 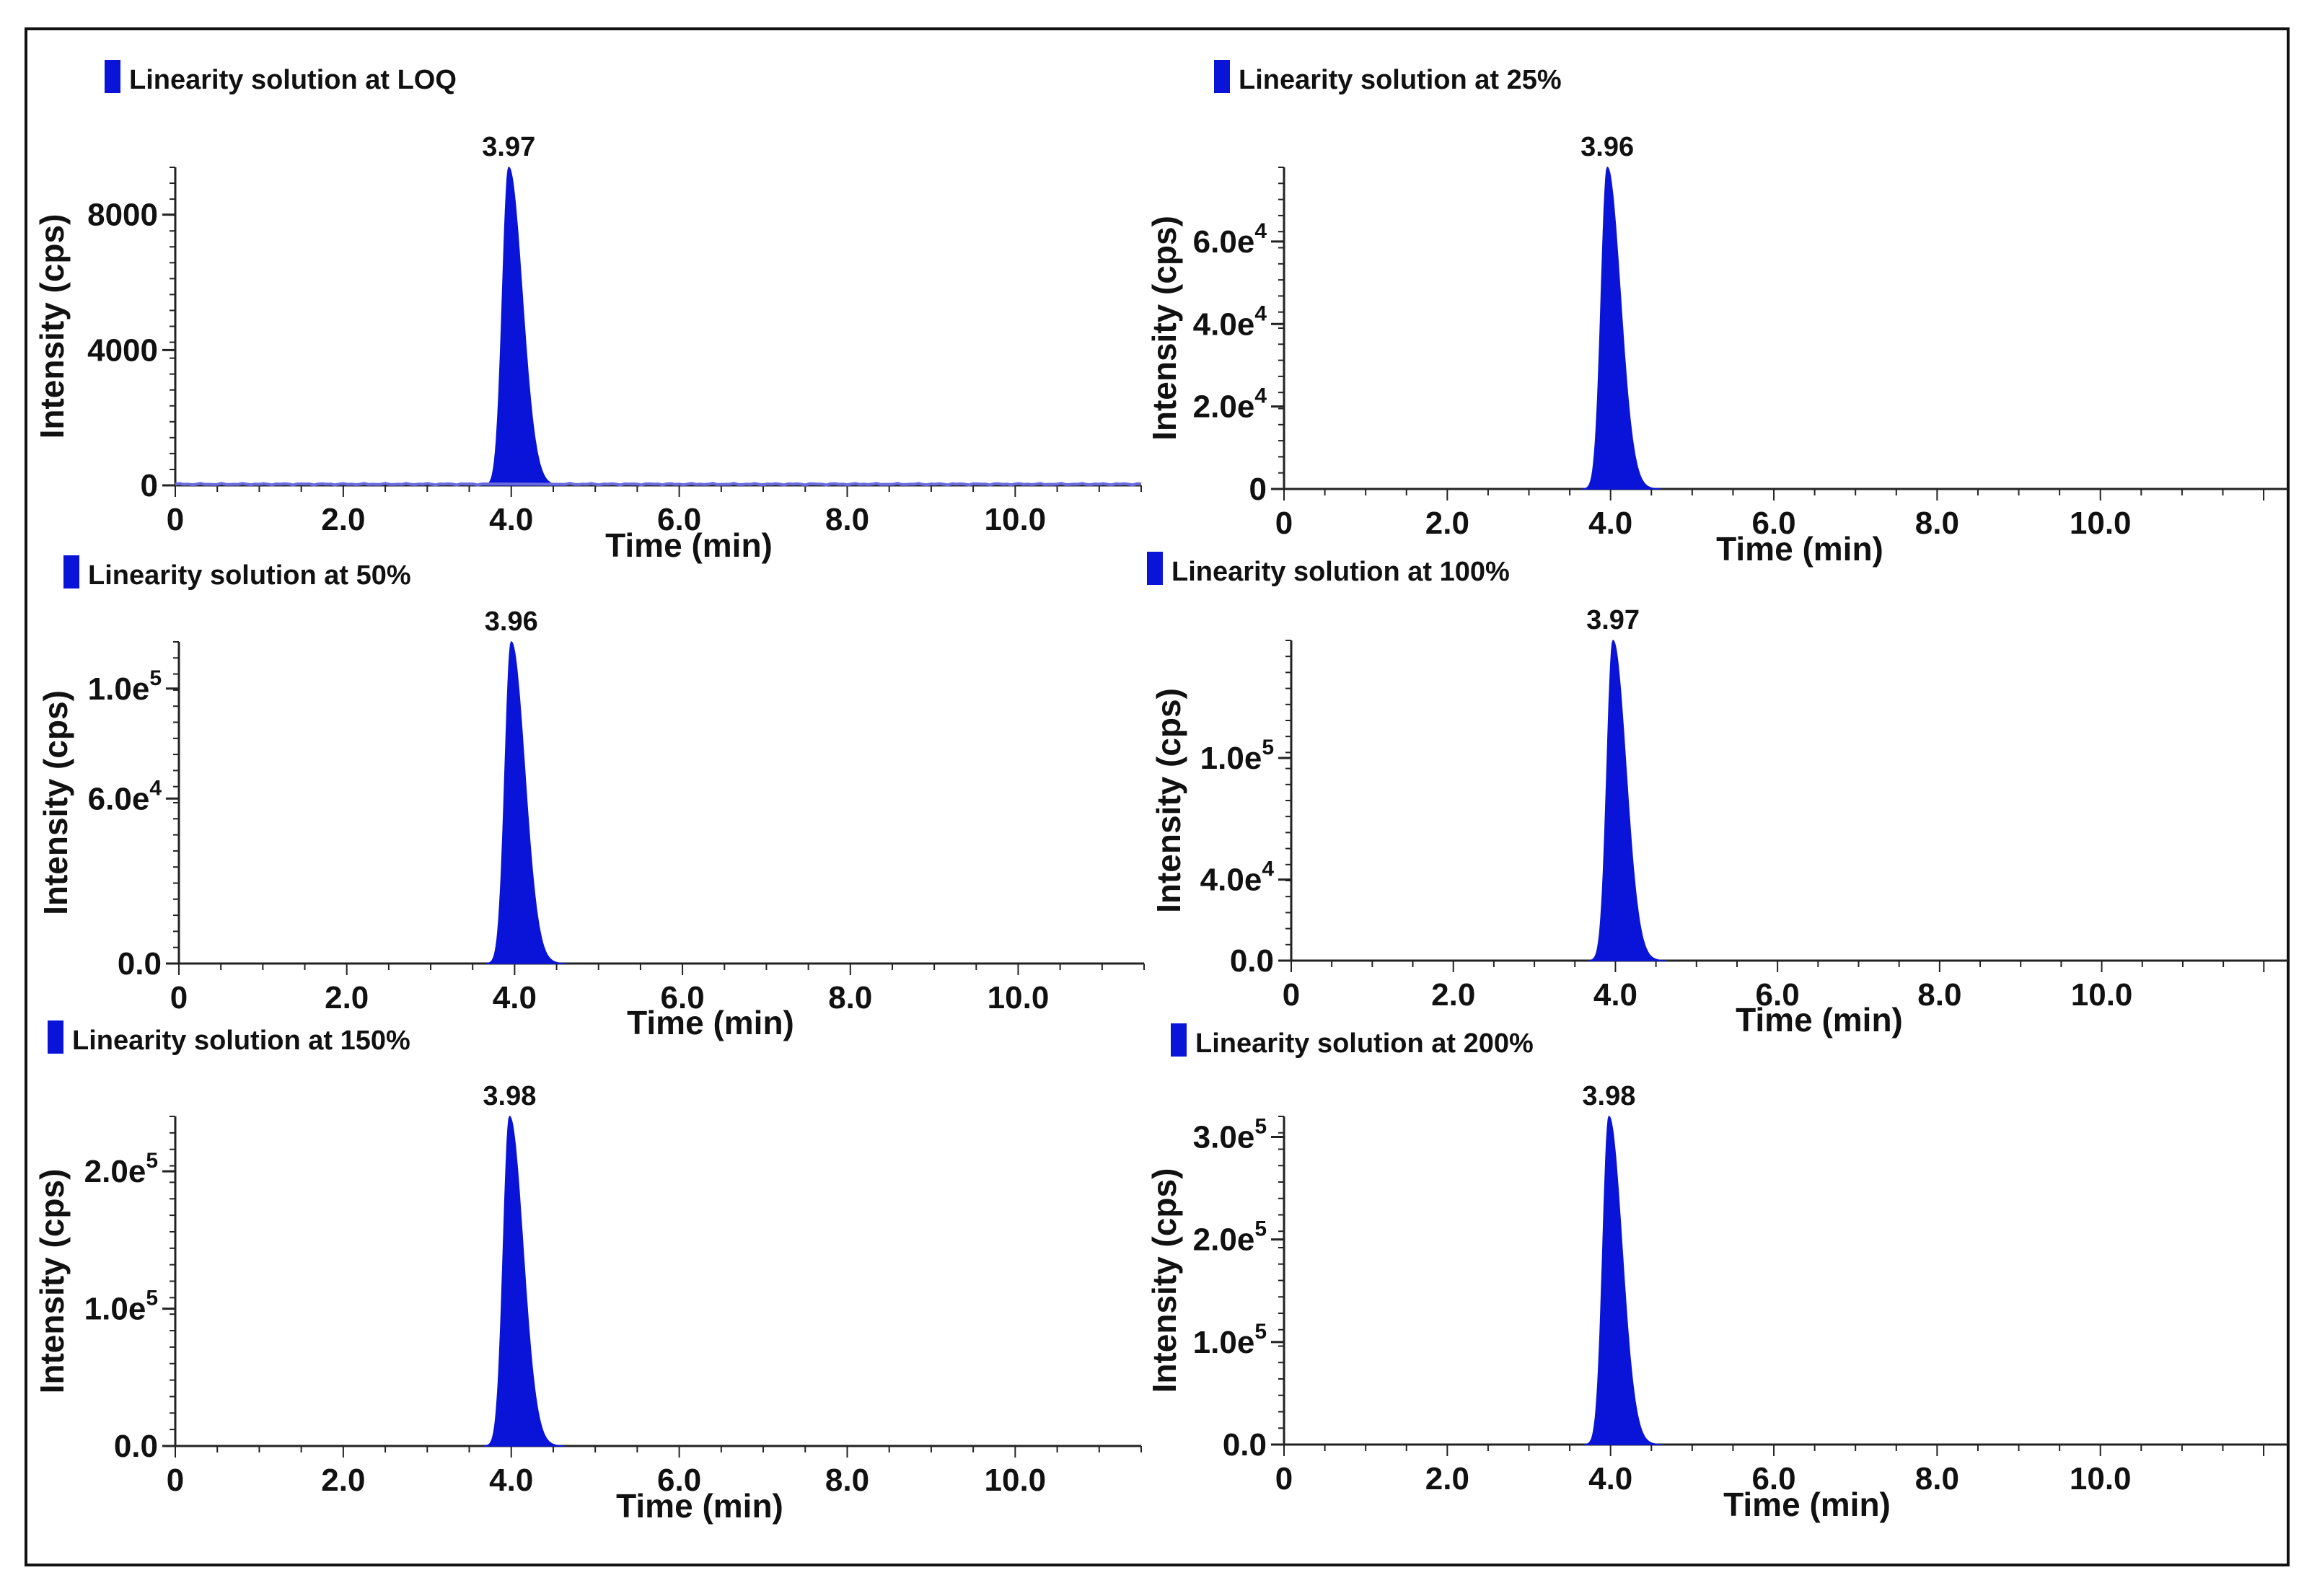 What do you see at coordinates (241, 1041) in the screenshot?
I see `panel-title: Linearity solution at 150%` at bounding box center [241, 1041].